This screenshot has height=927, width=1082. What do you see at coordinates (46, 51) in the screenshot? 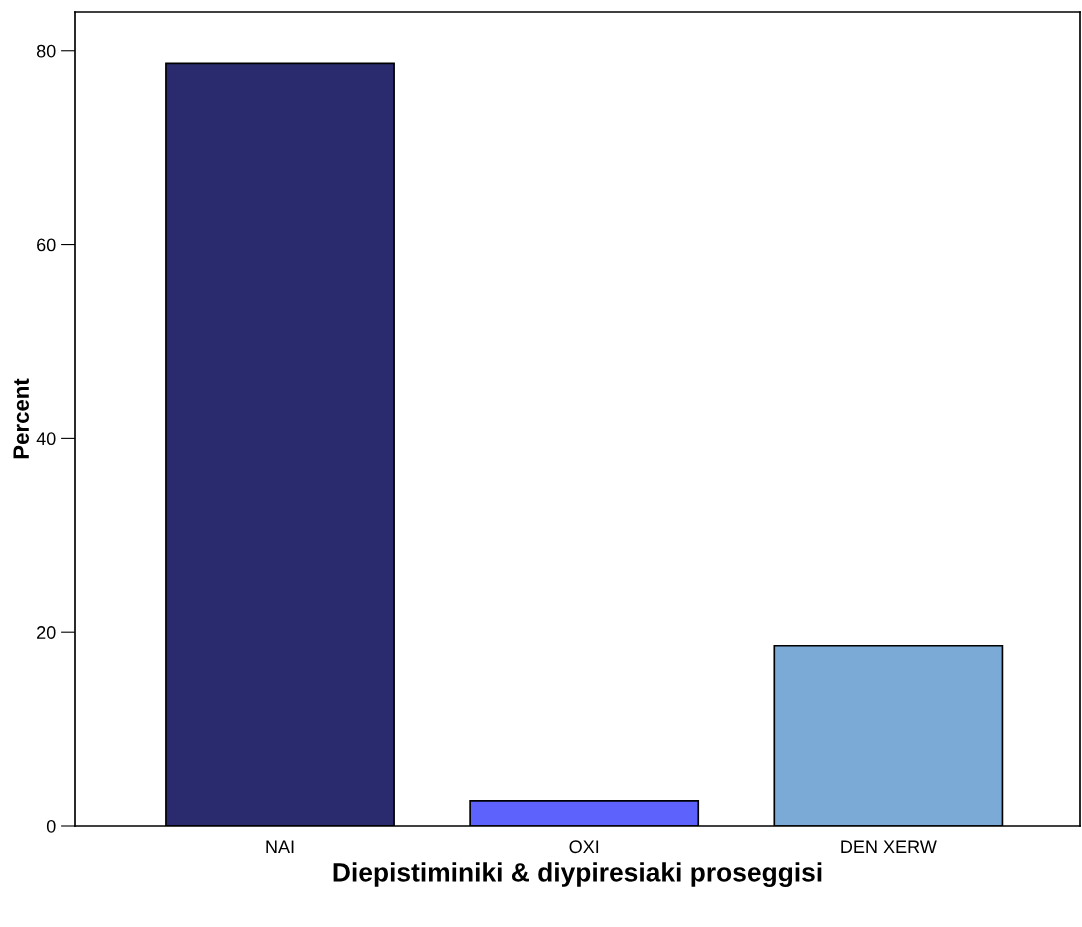
I see `y-tick-label: 80` at bounding box center [46, 51].